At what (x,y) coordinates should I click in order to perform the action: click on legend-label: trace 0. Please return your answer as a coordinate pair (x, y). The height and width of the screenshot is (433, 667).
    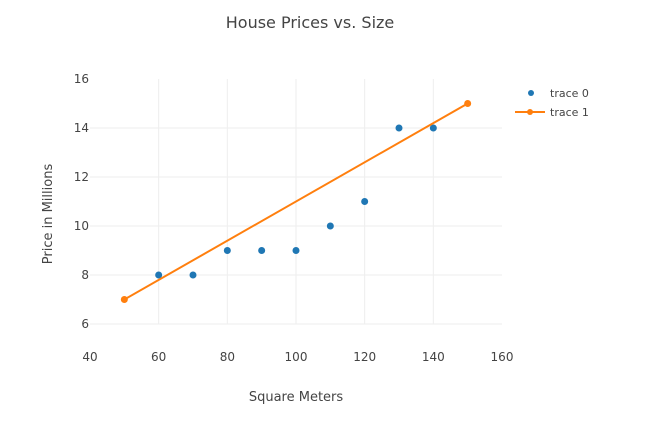
    Looking at the image, I should click on (569, 93).